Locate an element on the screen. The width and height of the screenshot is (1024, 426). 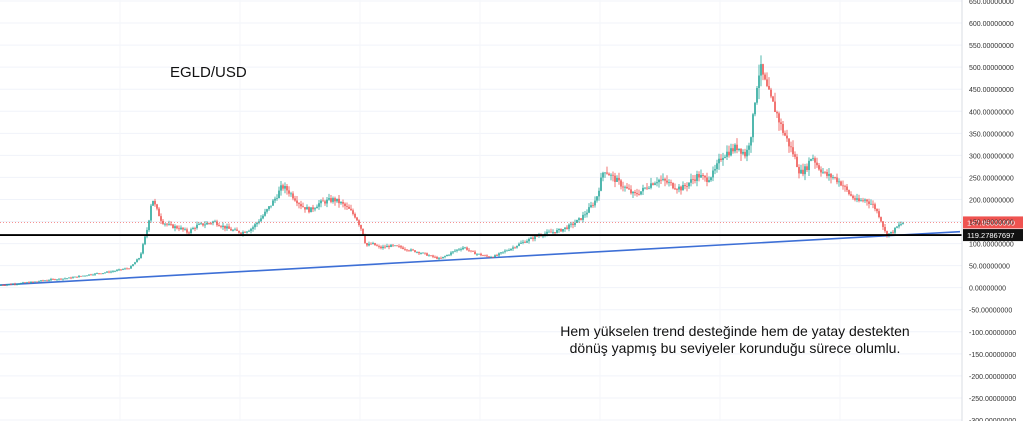
support-price-label: 119.27867697 is located at coordinates (990, 235).